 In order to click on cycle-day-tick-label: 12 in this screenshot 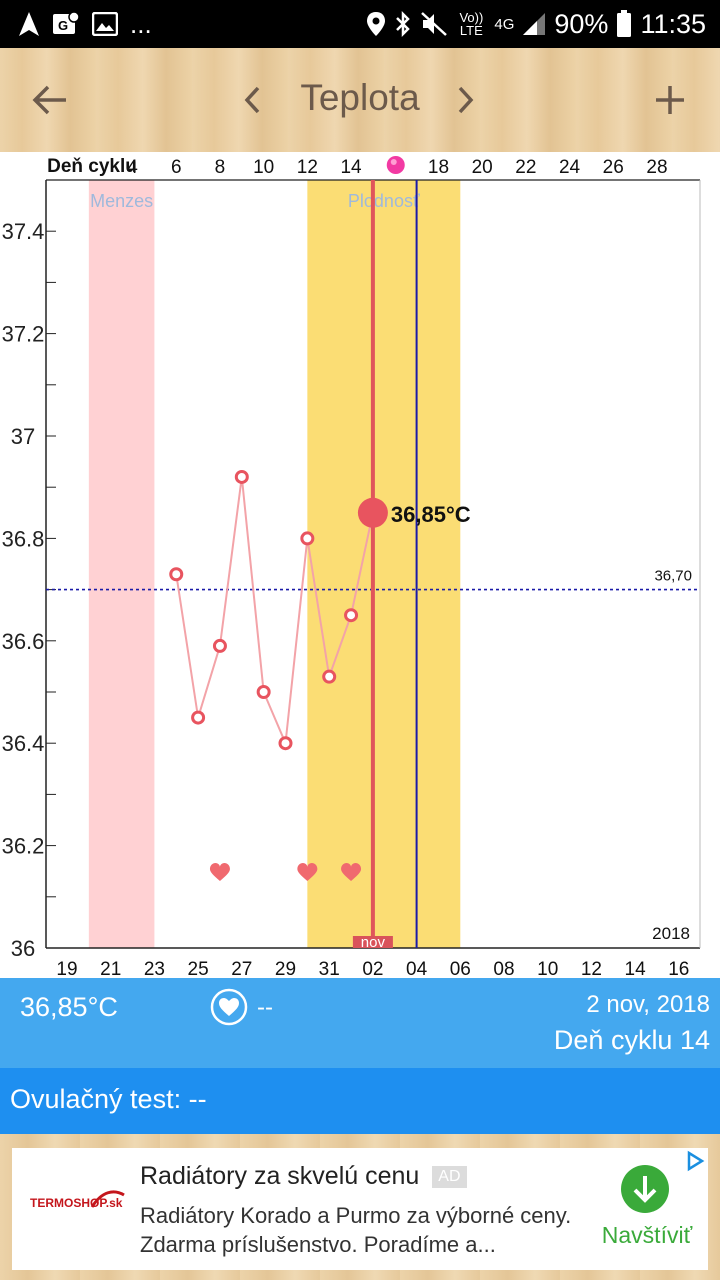, I will do `click(307, 167)`.